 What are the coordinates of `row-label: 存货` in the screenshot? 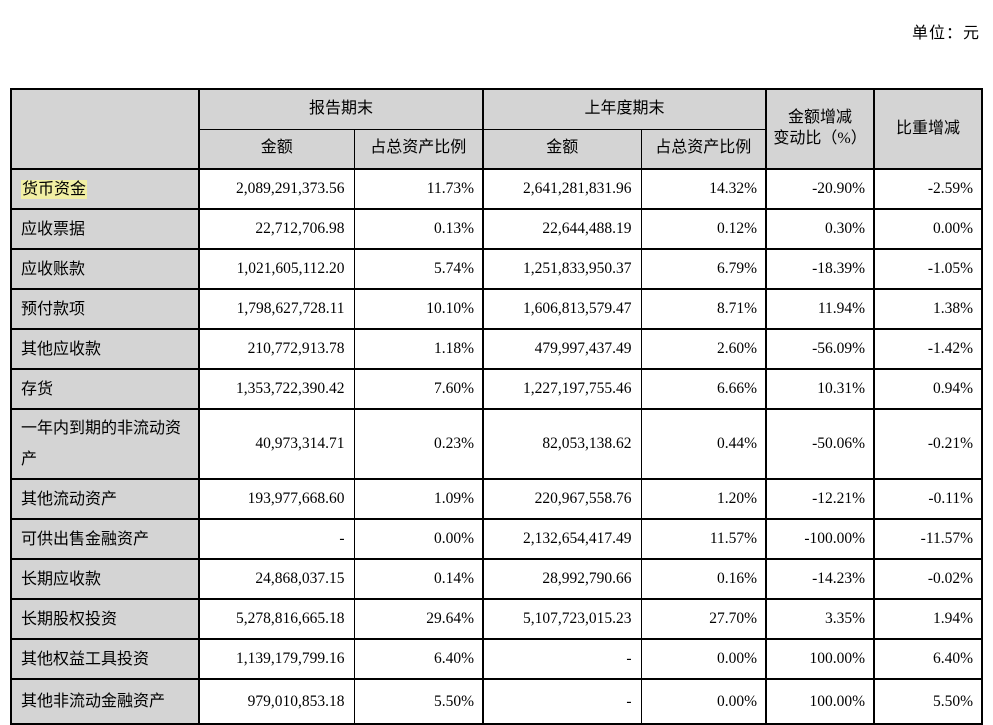 It's located at (37, 389).